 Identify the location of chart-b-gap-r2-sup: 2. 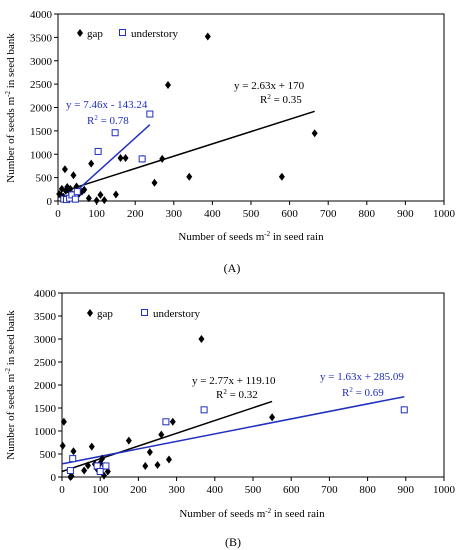
(225, 392).